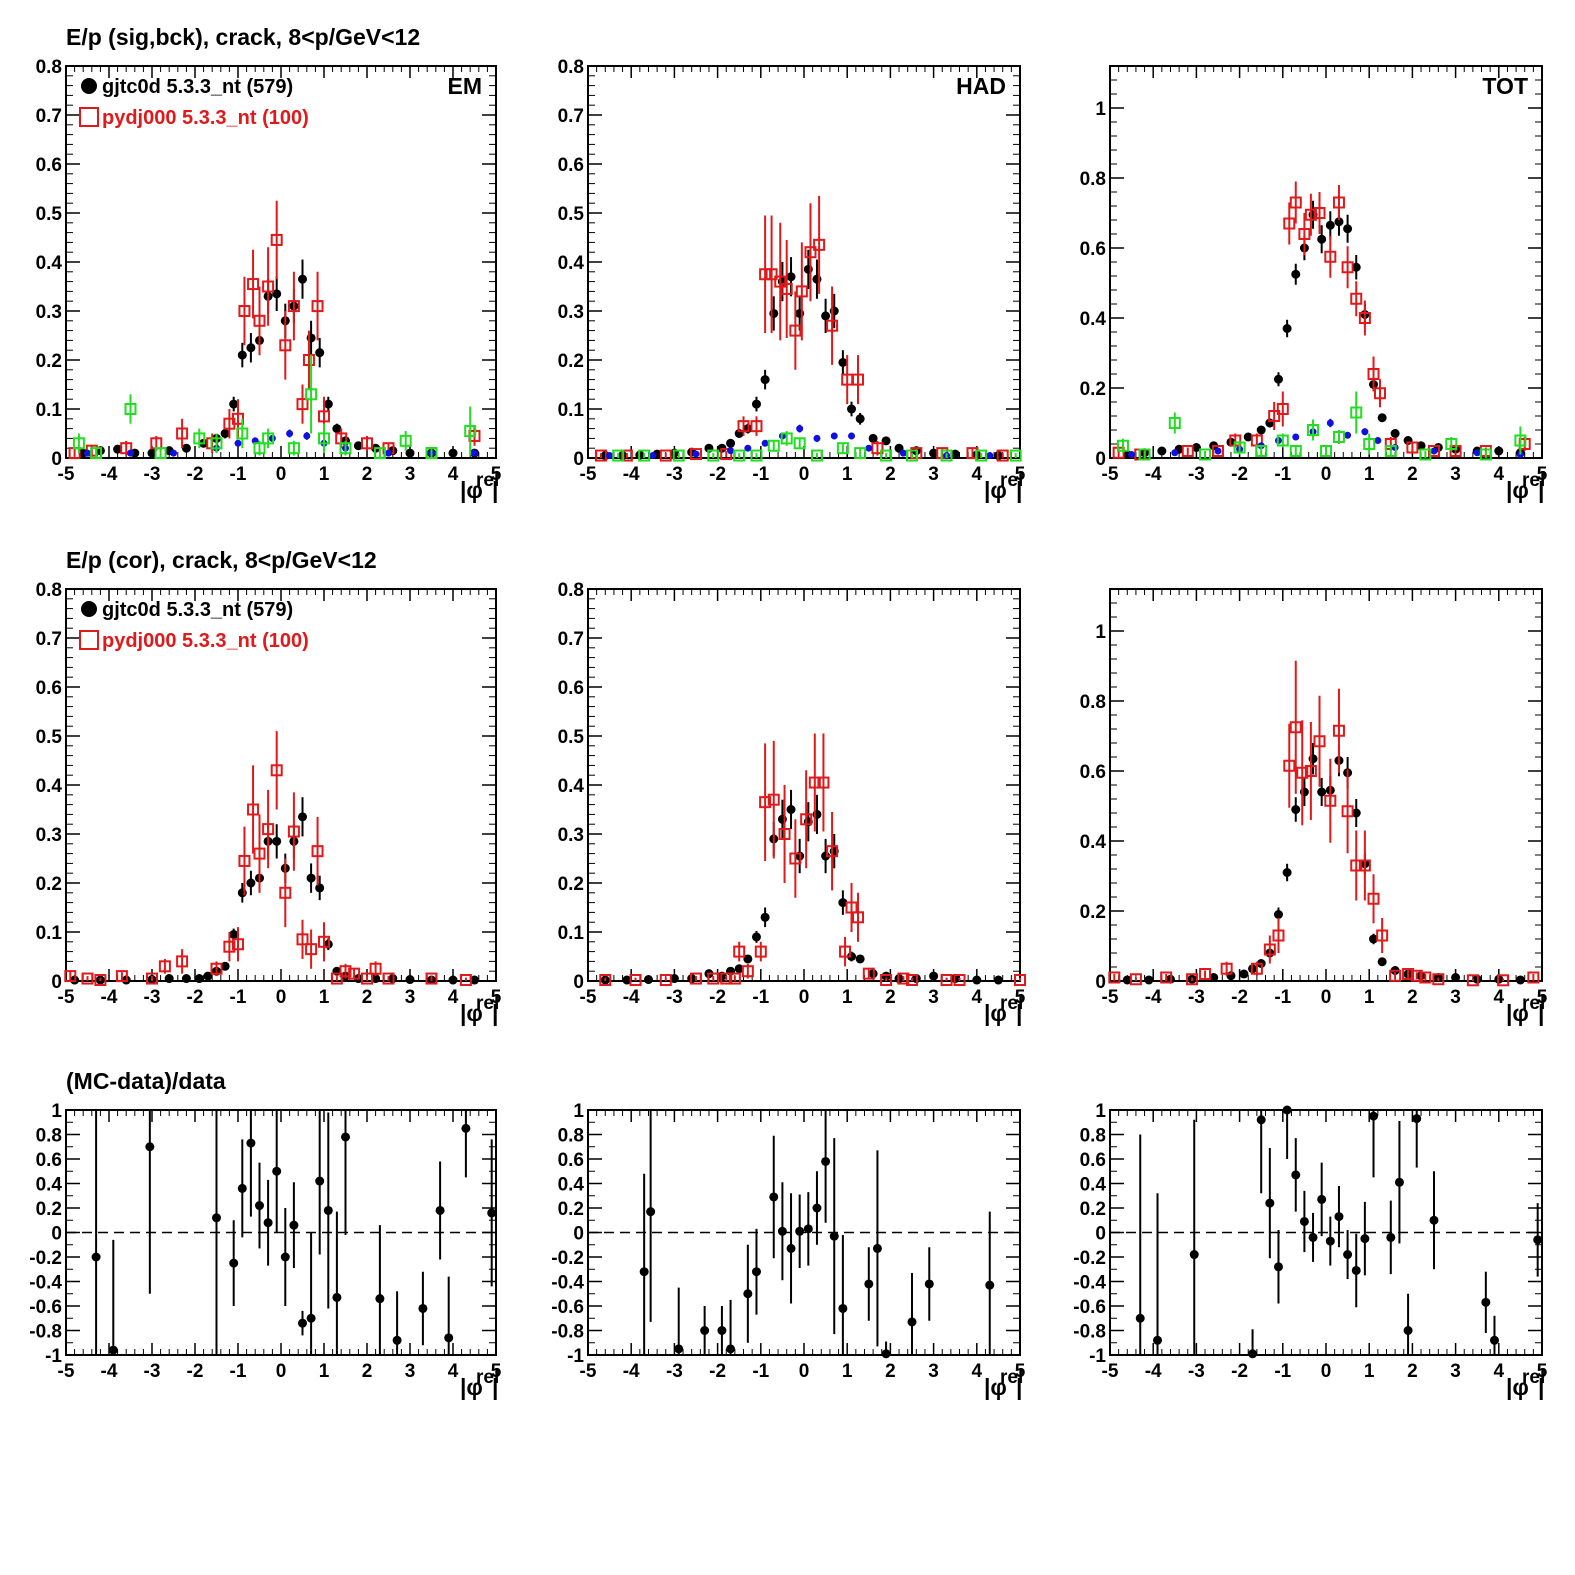  What do you see at coordinates (1505, 86) in the screenshot?
I see `panel-label: TOT` at bounding box center [1505, 86].